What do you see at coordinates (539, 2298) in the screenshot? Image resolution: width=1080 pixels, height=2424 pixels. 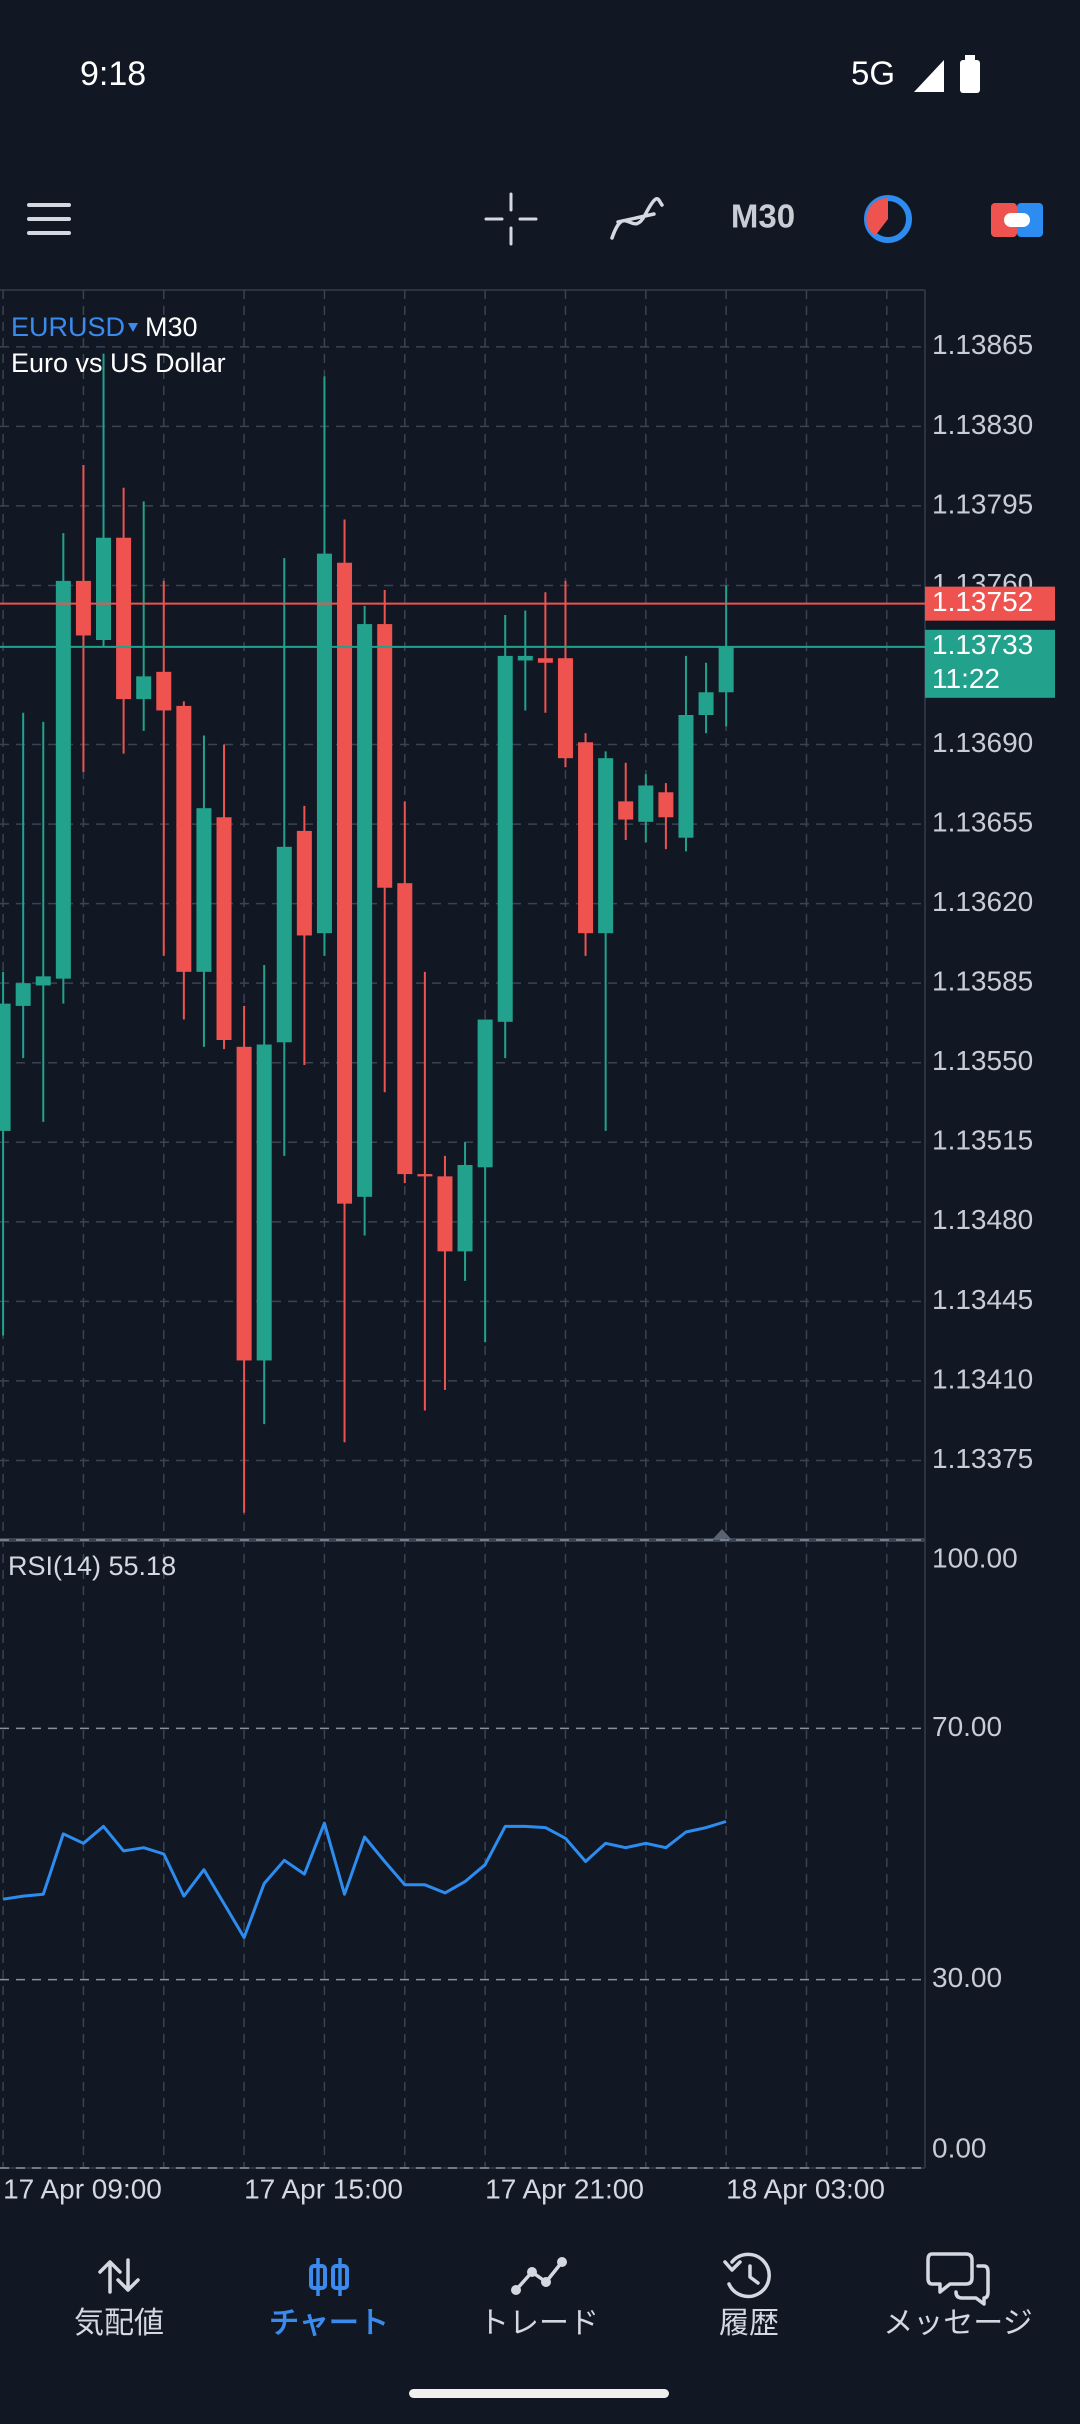 I see `nav-trade: トレード` at bounding box center [539, 2298].